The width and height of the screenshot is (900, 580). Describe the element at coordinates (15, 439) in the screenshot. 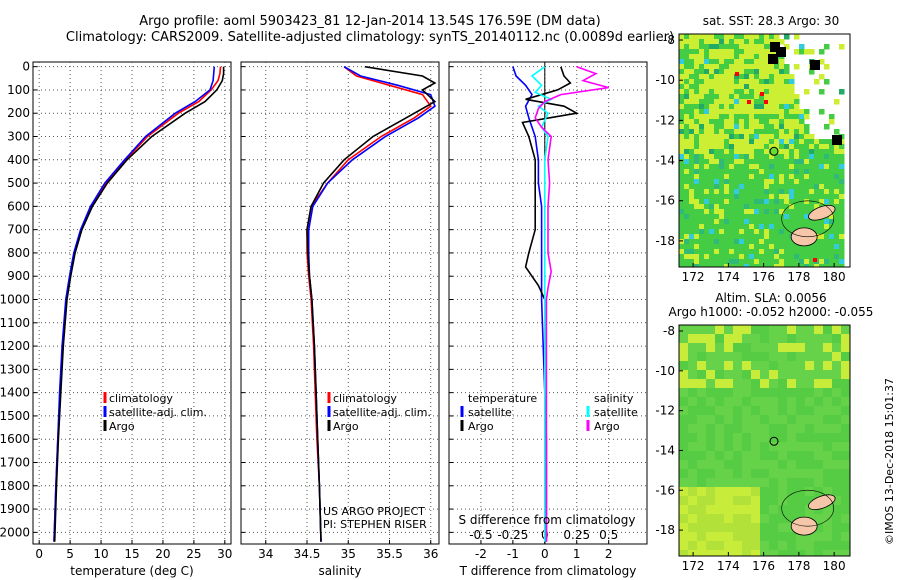

I see `depth-tick-label: 1600` at that location.